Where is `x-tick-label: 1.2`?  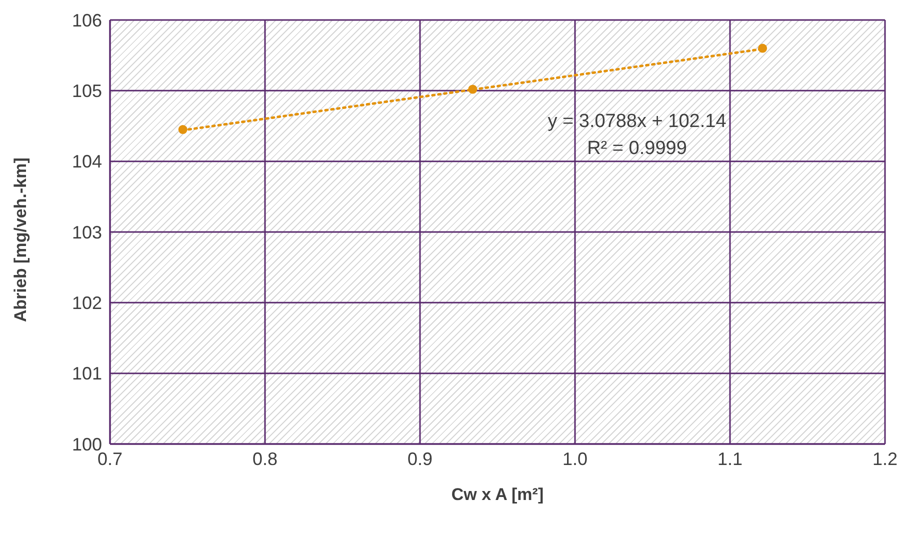 x-tick-label: 1.2 is located at coordinates (885, 458).